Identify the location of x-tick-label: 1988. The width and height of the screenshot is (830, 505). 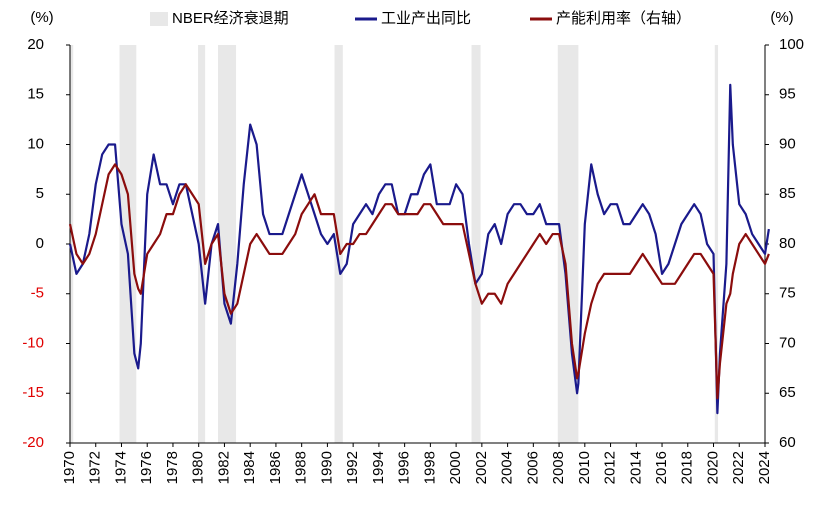
(301, 467).